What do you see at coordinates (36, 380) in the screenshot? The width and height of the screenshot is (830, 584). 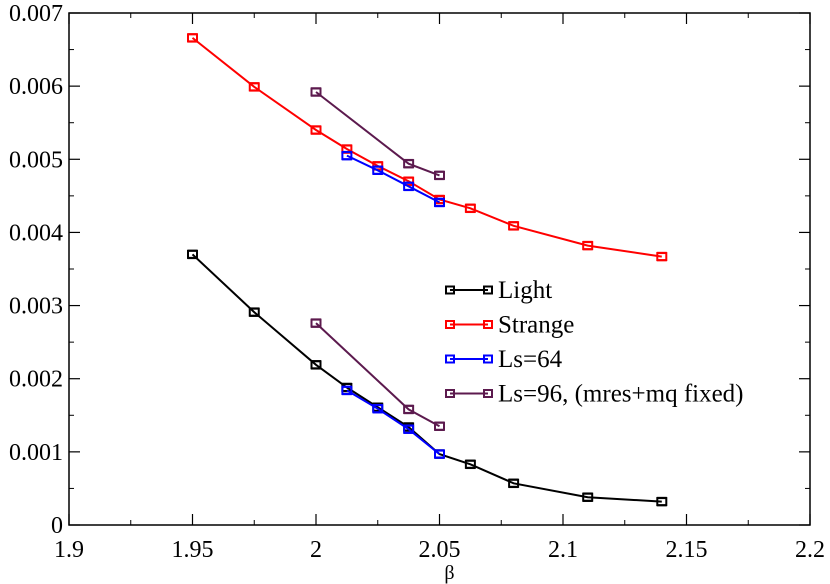 I see `y-tick-label: 0.002` at bounding box center [36, 380].